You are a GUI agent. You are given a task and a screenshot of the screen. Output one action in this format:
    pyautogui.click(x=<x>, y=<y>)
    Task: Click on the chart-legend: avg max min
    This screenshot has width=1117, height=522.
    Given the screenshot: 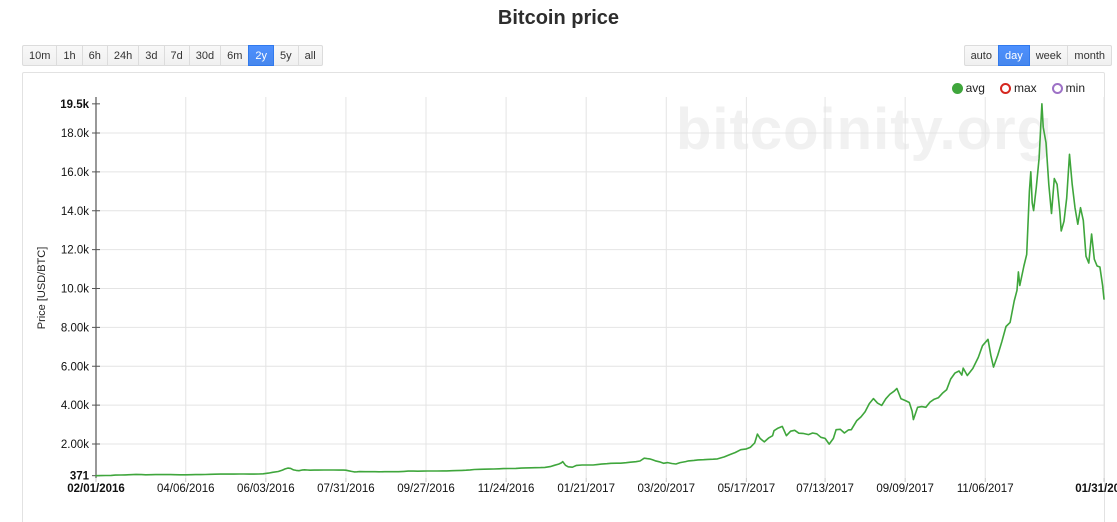 What is the action you would take?
    pyautogui.click(x=1018, y=88)
    